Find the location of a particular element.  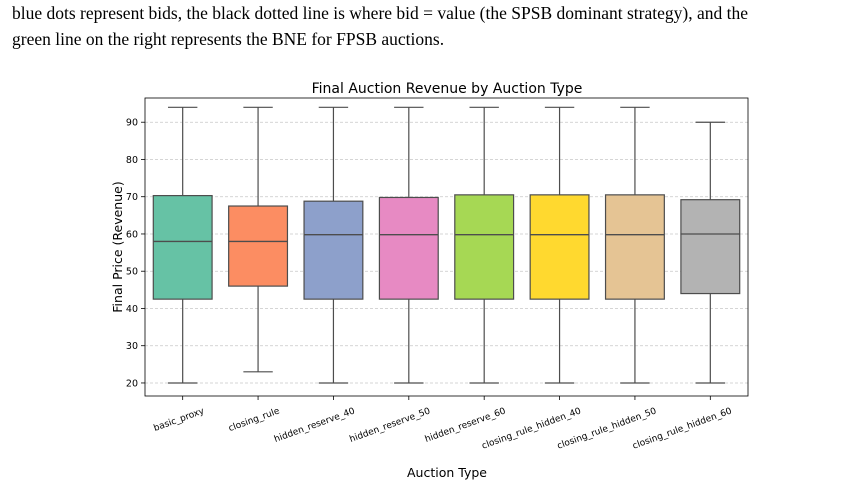

y-tick-label: 20 is located at coordinates (132, 383).